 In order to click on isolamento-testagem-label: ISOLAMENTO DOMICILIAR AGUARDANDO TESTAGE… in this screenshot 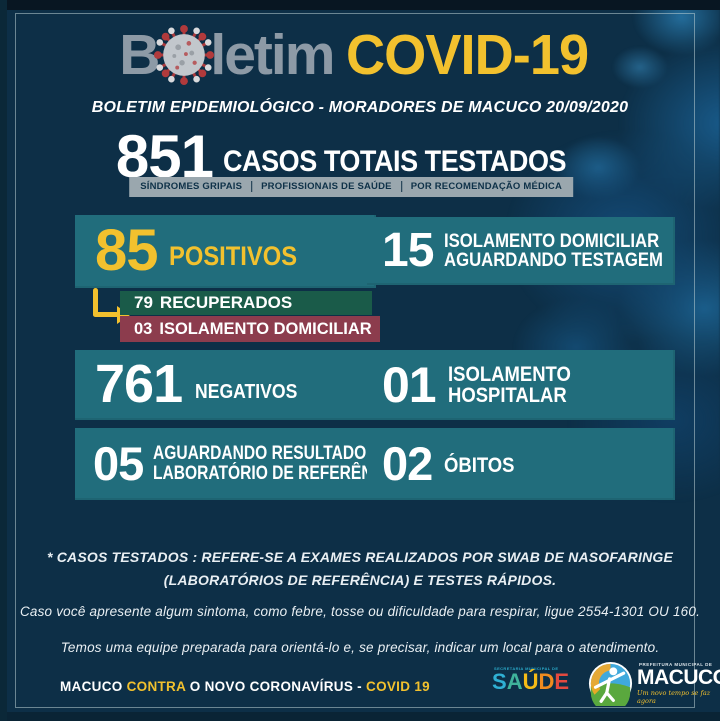, I will do `click(554, 251)`.